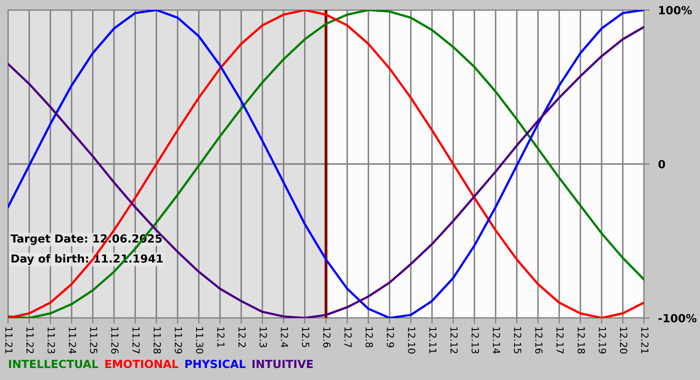 Image resolution: width=700 pixels, height=380 pixels. I want to click on x-tick-label: 12.7, so click(348, 337).